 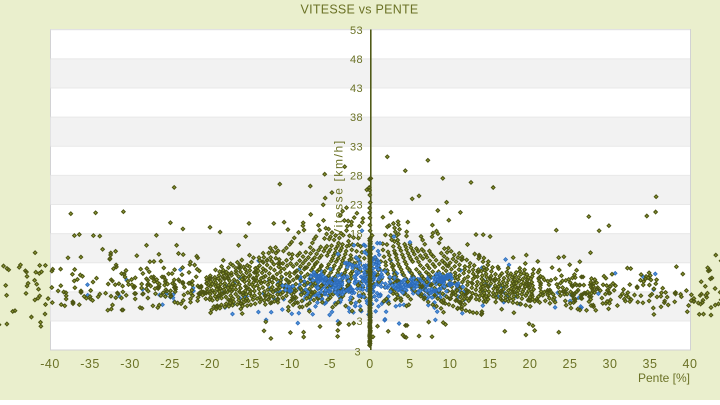 I want to click on svg-text: 23, so click(x=356, y=206).